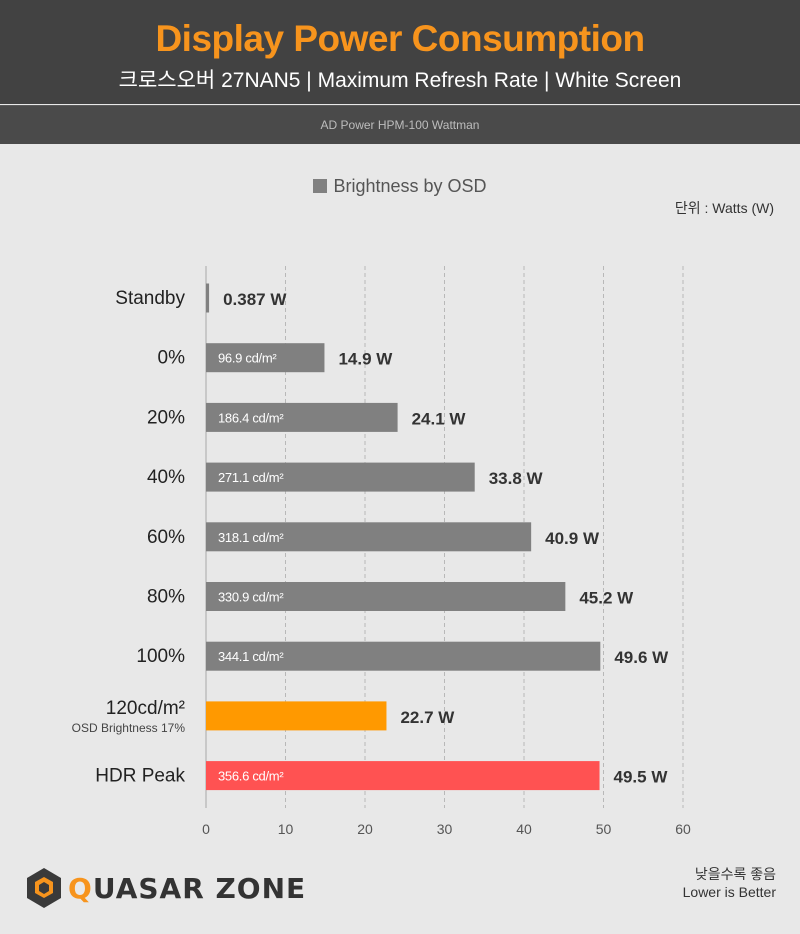  I want to click on source-label: AD Power HPM-100 Wattman, so click(400, 124).